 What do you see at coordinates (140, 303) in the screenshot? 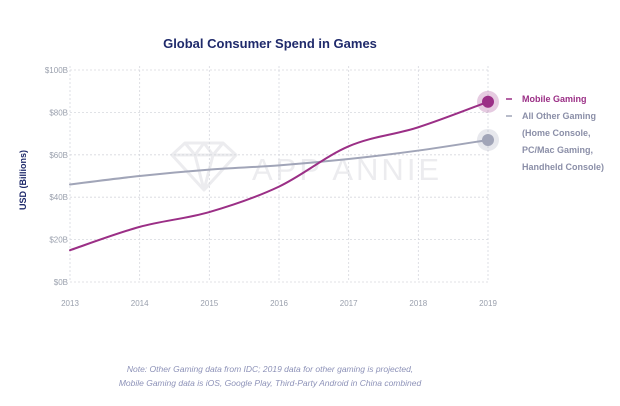
I see `x-tick-label: 2014` at bounding box center [140, 303].